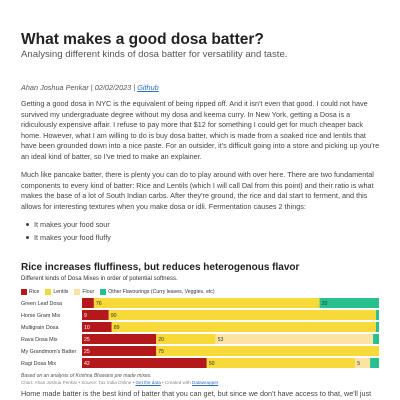  I want to click on data-label: 89, so click(117, 328).